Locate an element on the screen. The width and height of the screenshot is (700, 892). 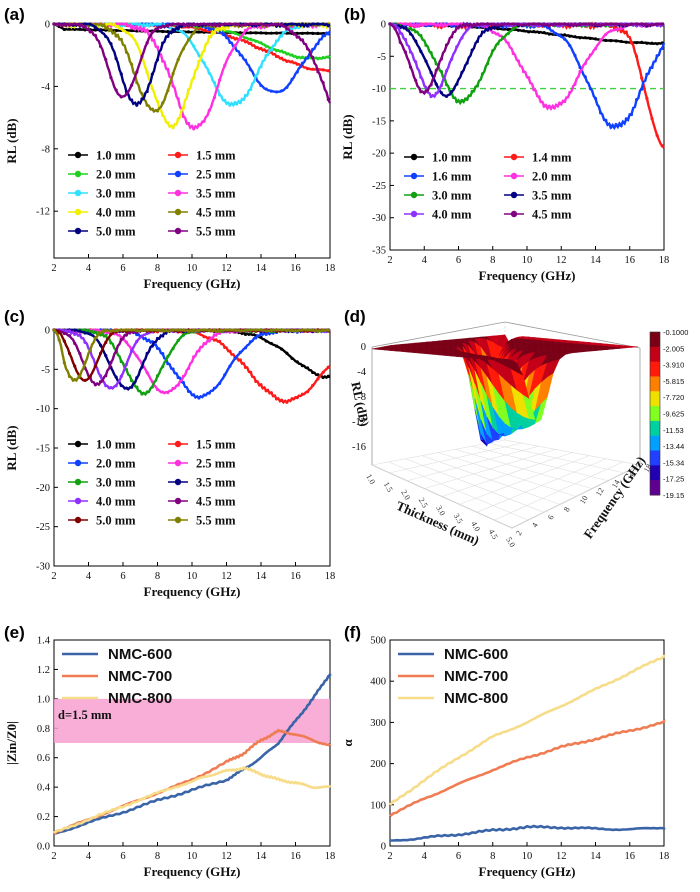
colorbar-label: -3.910 is located at coordinates (673, 365).